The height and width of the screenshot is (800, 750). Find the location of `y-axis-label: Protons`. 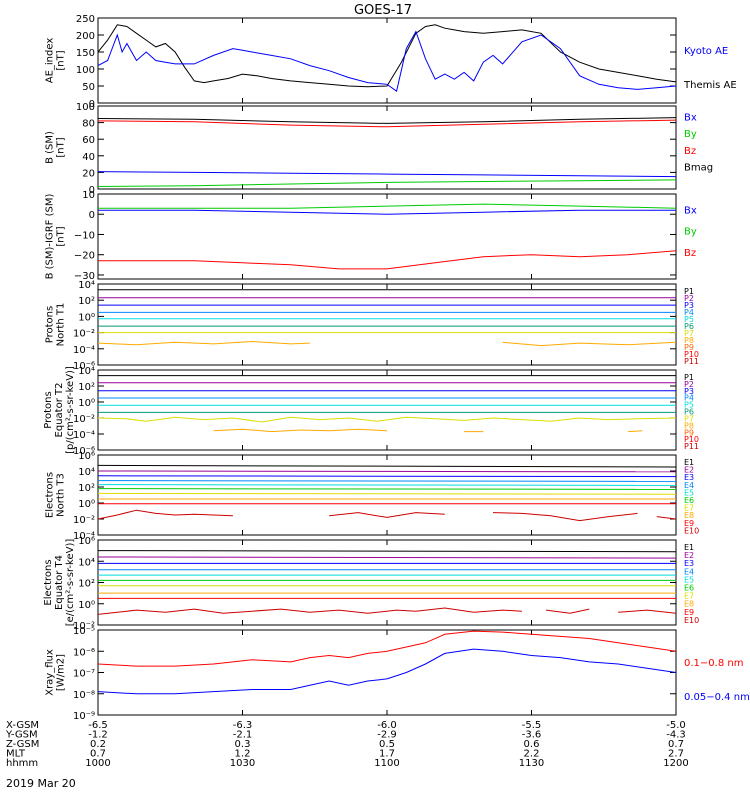

y-axis-label: Protons is located at coordinates (48, 409).